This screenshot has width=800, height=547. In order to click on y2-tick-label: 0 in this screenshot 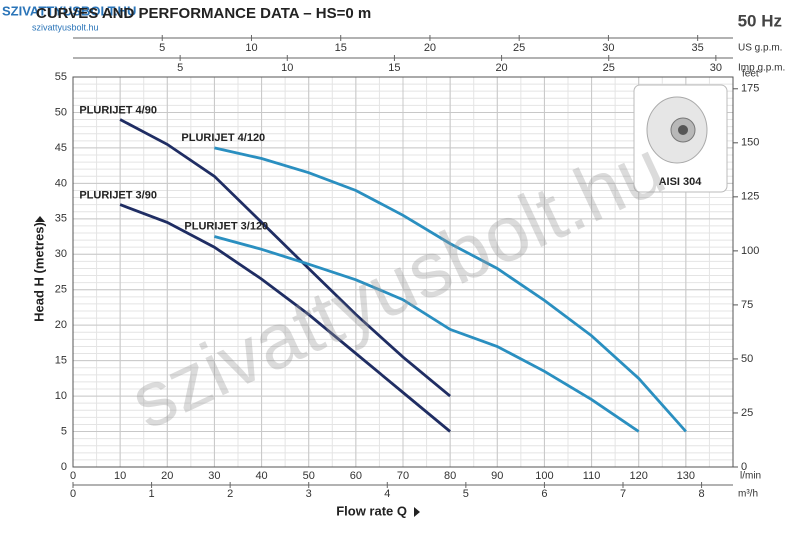, I will do `click(744, 467)`.